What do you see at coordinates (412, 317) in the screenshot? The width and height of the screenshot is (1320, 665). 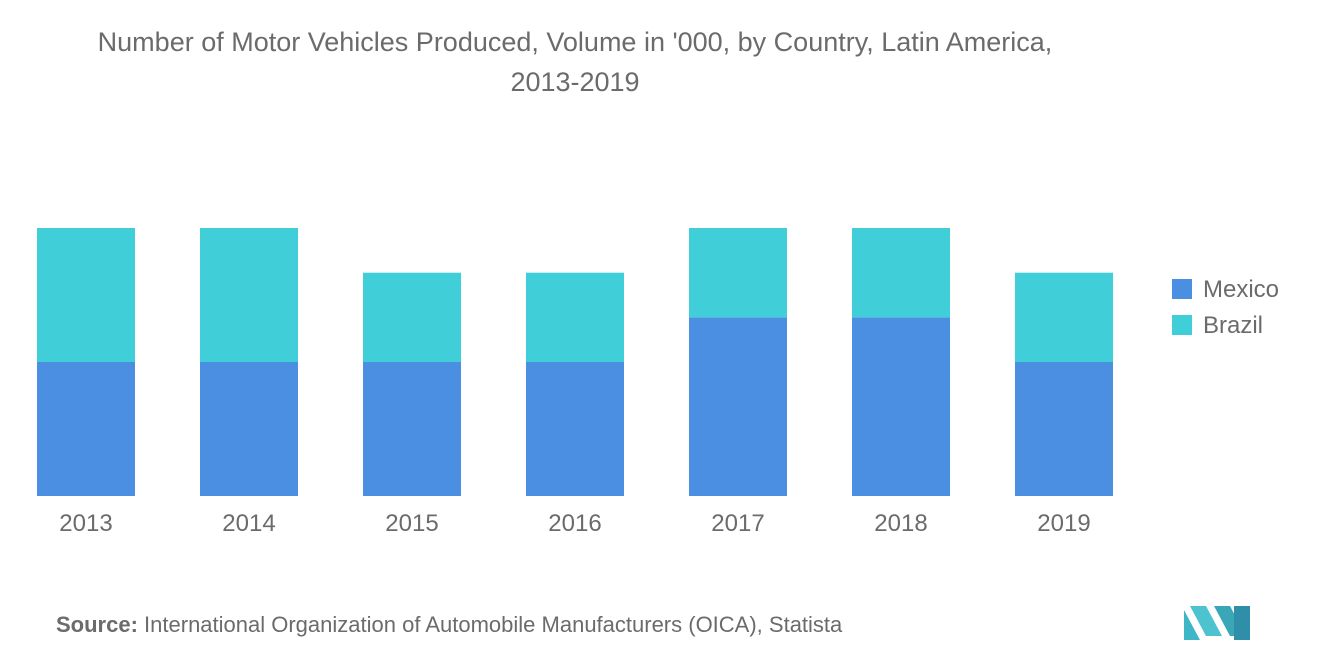 I see `bar-brazil-2015` at bounding box center [412, 317].